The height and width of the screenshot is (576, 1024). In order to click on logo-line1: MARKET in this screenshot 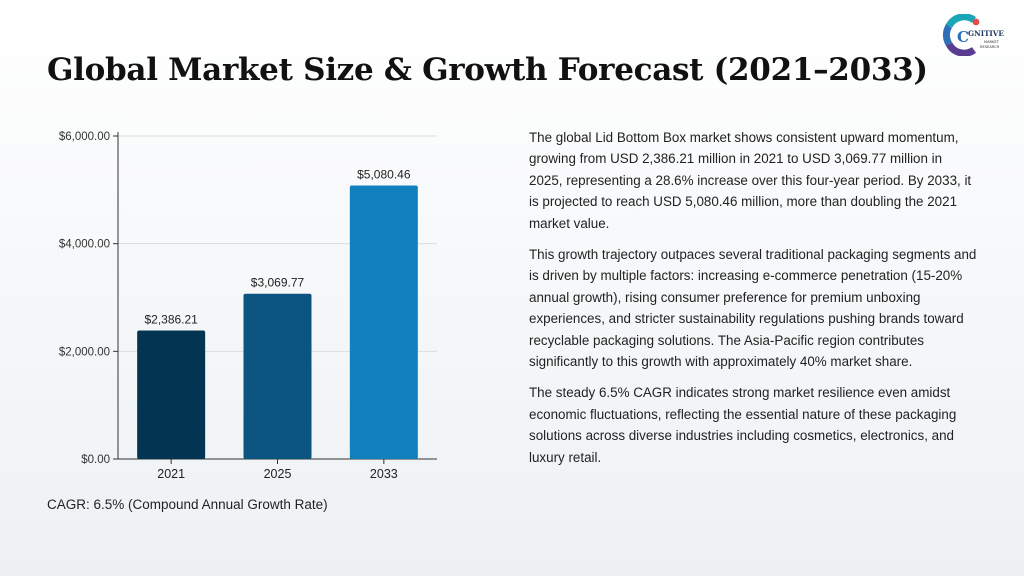, I will do `click(992, 42)`.